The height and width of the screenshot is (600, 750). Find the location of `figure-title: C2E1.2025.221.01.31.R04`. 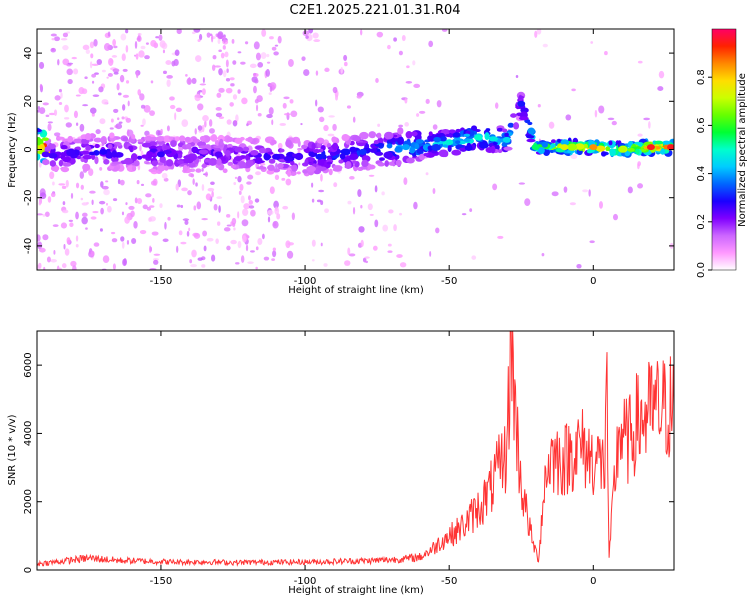

figure-title: C2E1.2025.221.01.31.R04 is located at coordinates (374, 10).